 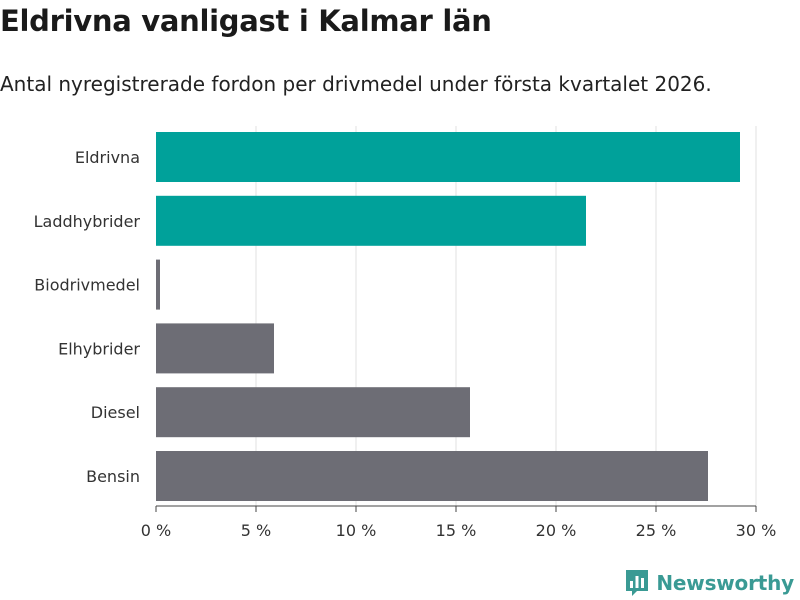 I want to click on x-axis-ticks: 0 % 5 % 10 % 15 % 20 % 25 % 30 %, so click(x=459, y=523).